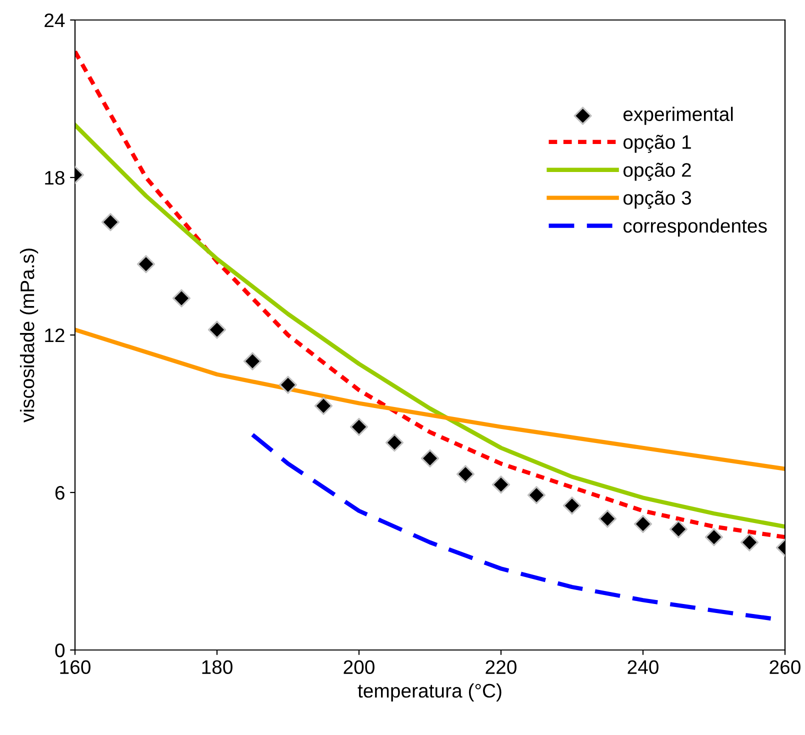 This screenshot has width=805, height=735. I want to click on x-tick-label: 180, so click(217, 667).